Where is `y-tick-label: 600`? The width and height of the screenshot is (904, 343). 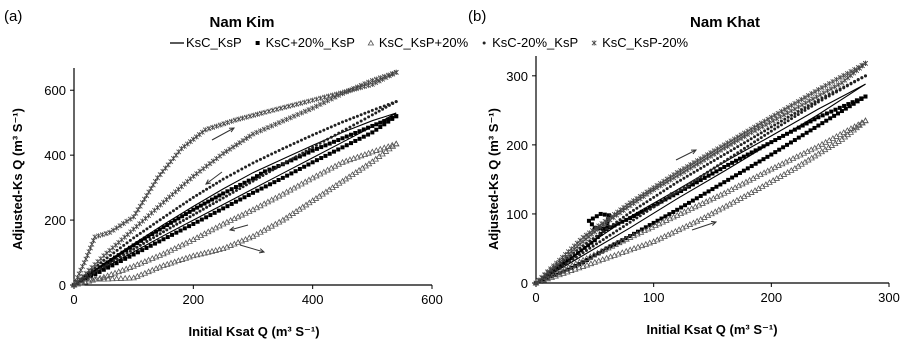
y-tick-label: 600 is located at coordinates (55, 90).